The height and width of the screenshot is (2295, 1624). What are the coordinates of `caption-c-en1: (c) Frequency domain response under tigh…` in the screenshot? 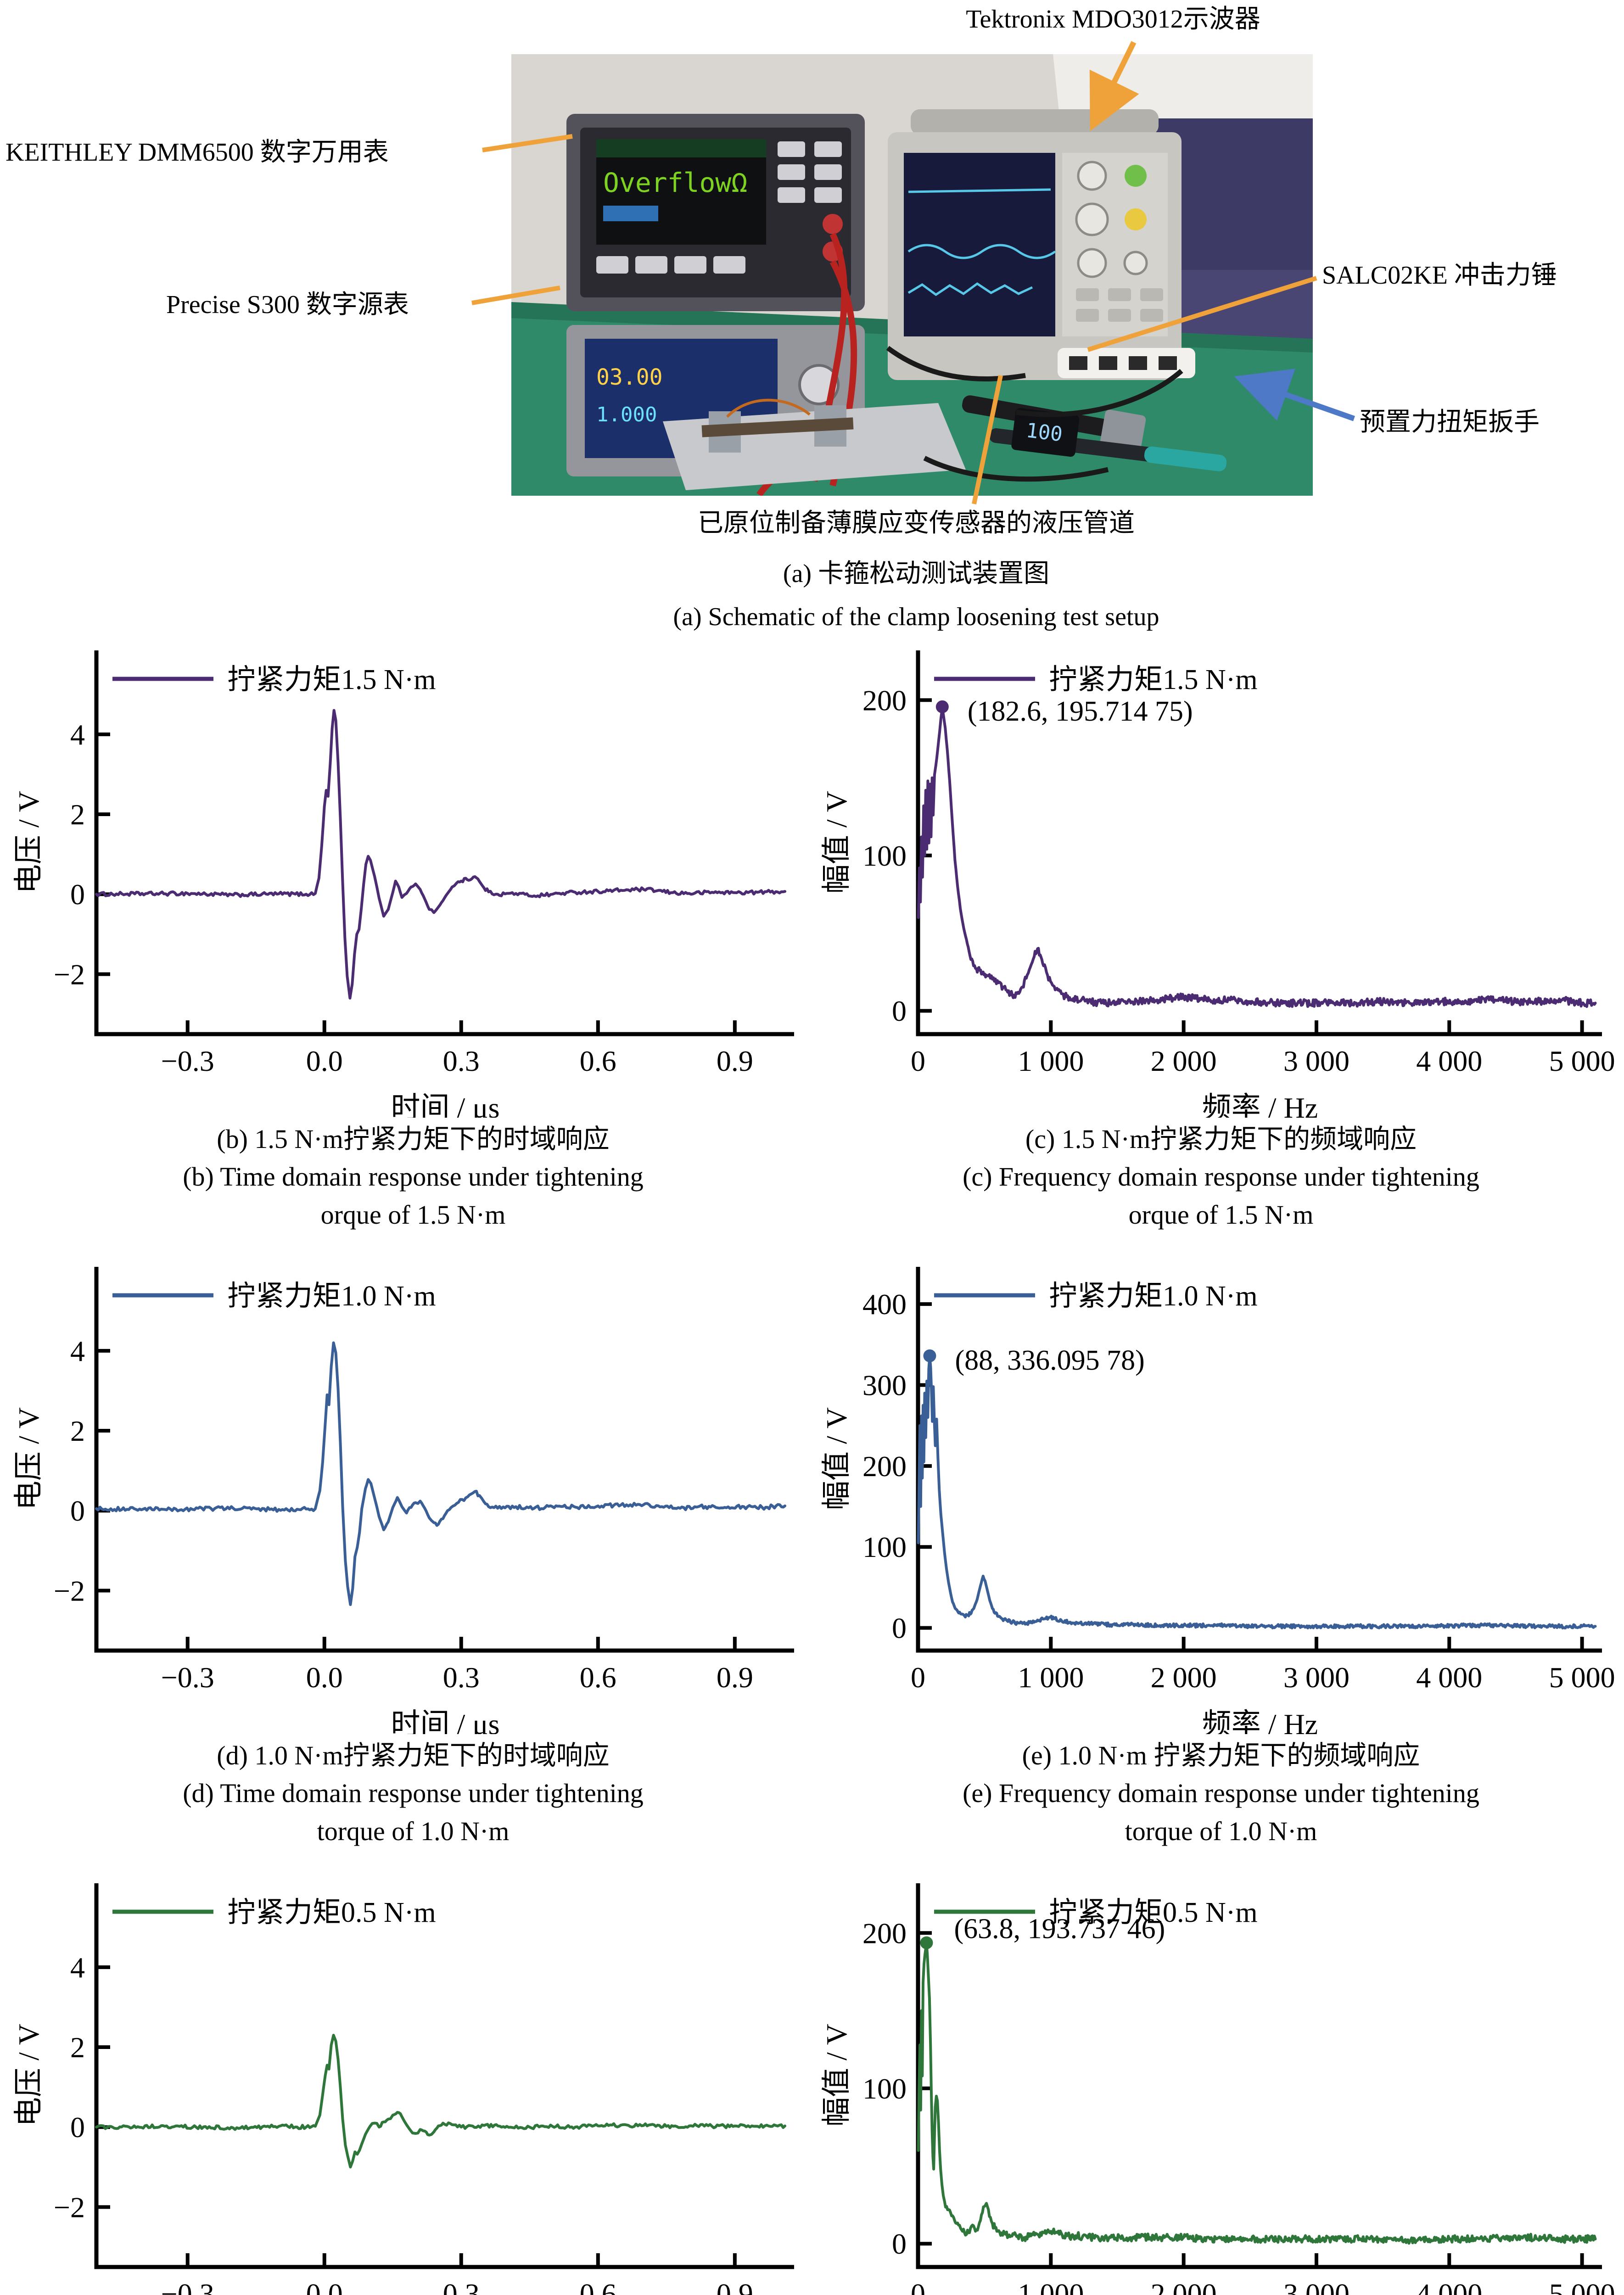 It's located at (1221, 1177).